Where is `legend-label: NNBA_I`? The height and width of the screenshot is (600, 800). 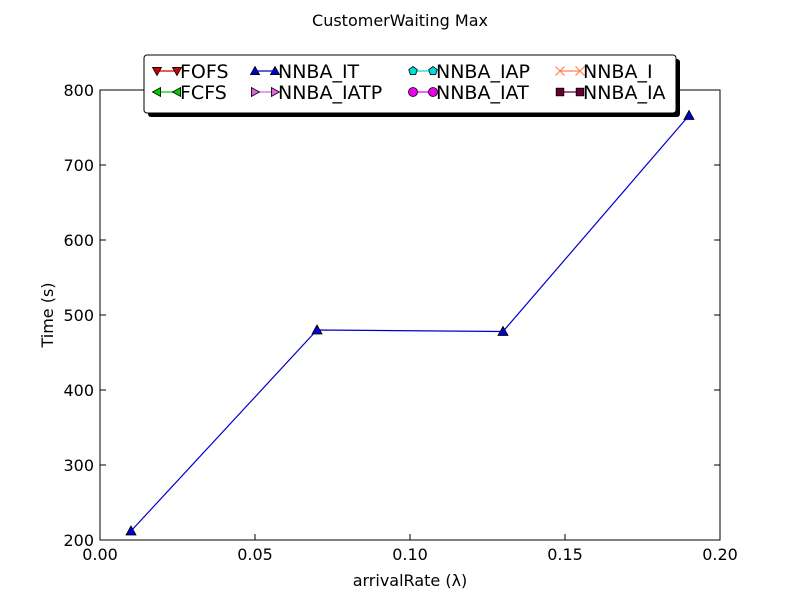 legend-label: NNBA_I is located at coordinates (618, 72).